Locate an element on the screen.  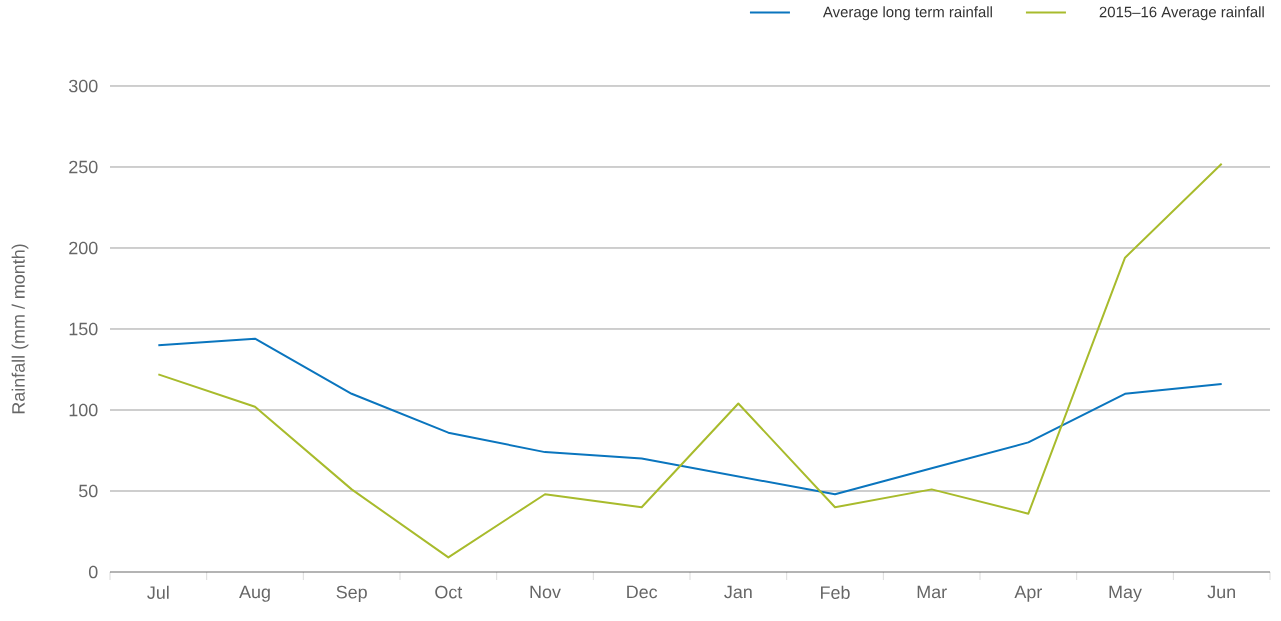
y-tick-label: 150 is located at coordinates (83, 329).